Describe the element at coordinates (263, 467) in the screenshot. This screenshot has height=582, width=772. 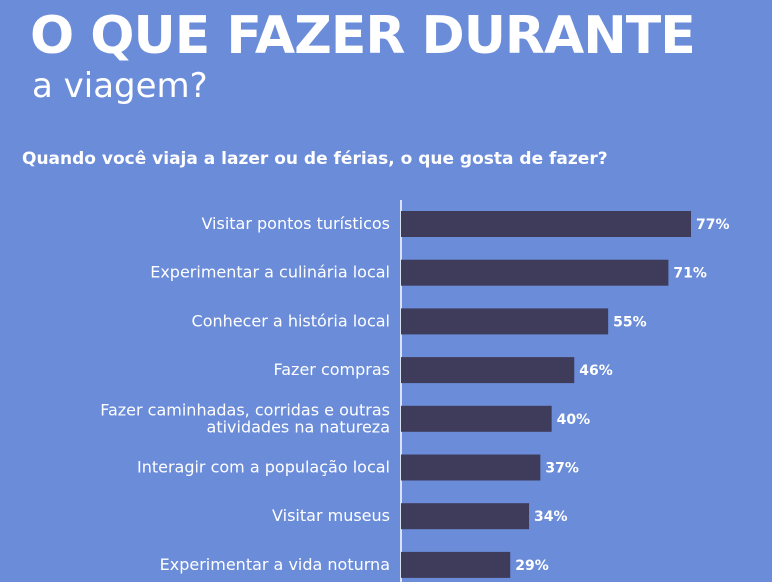
I see `category-label: Interagir com a população local` at that location.